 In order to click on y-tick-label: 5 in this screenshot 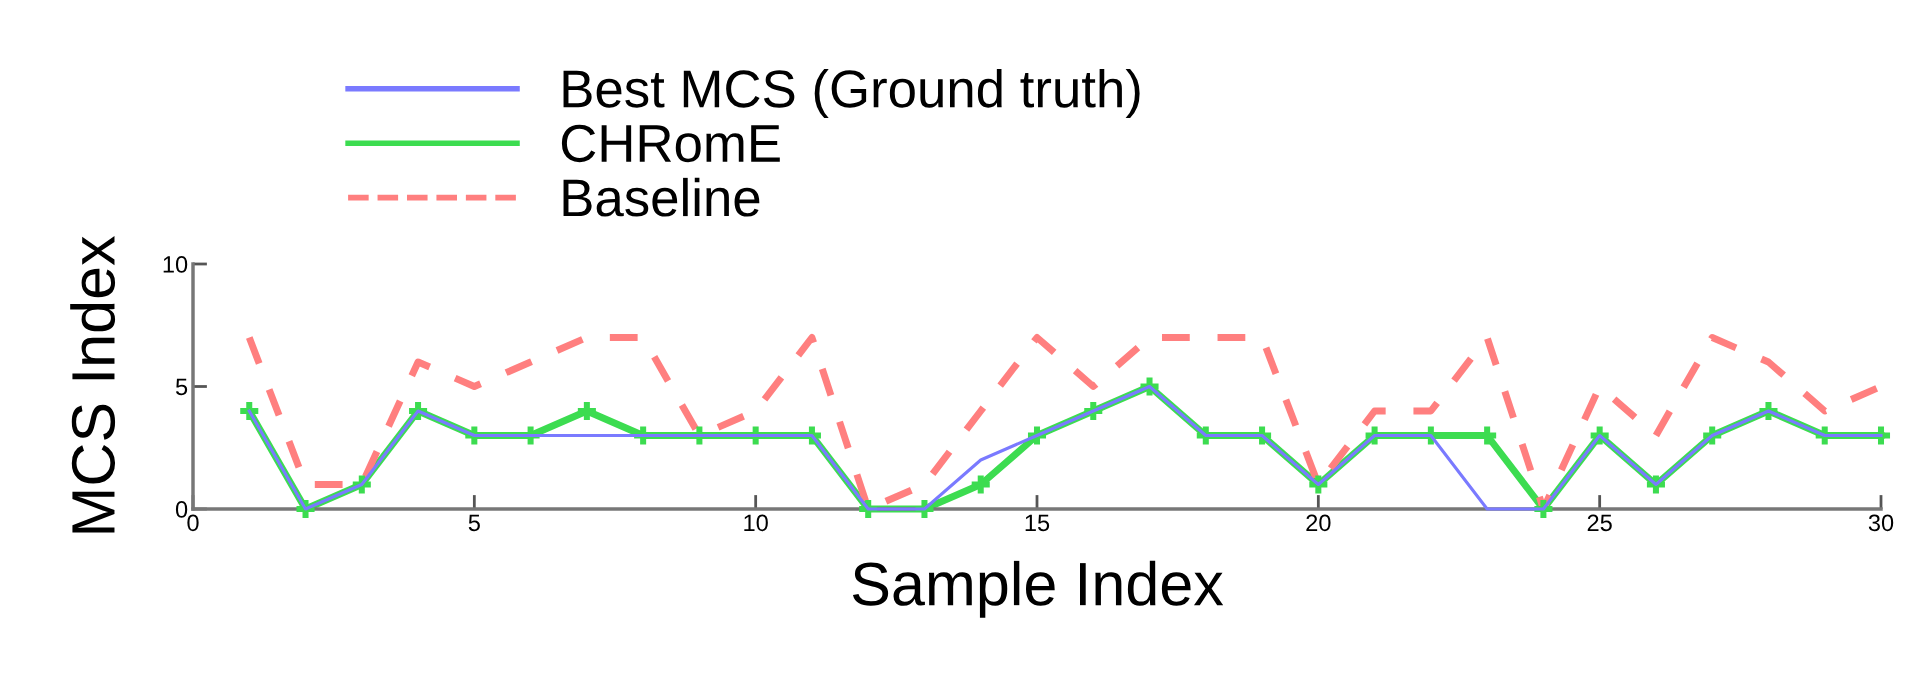, I will do `click(181, 387)`.